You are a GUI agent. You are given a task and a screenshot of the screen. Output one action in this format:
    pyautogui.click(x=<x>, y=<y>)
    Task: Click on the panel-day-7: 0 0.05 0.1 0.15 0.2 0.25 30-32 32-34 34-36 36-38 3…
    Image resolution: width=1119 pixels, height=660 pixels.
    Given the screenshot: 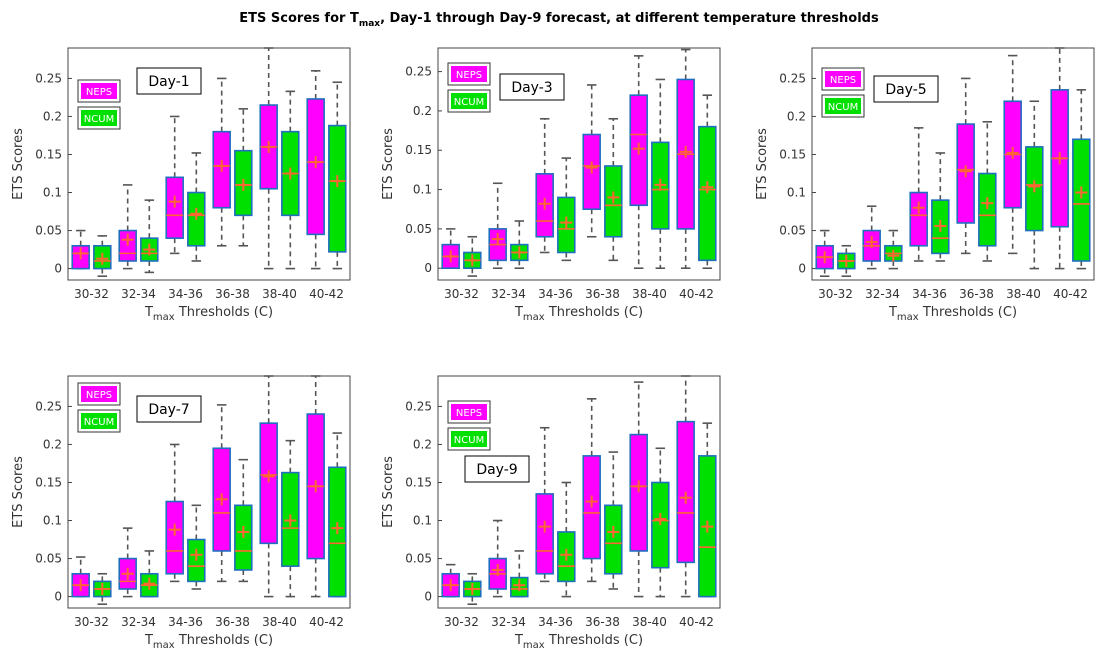 What is the action you would take?
    pyautogui.click(x=181, y=513)
    